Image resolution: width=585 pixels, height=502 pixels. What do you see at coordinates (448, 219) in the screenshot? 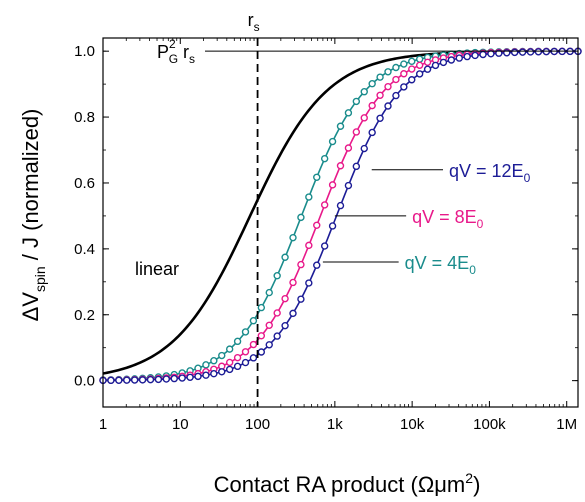
I see `annotation-label-1: qV = 8E0` at bounding box center [448, 219].